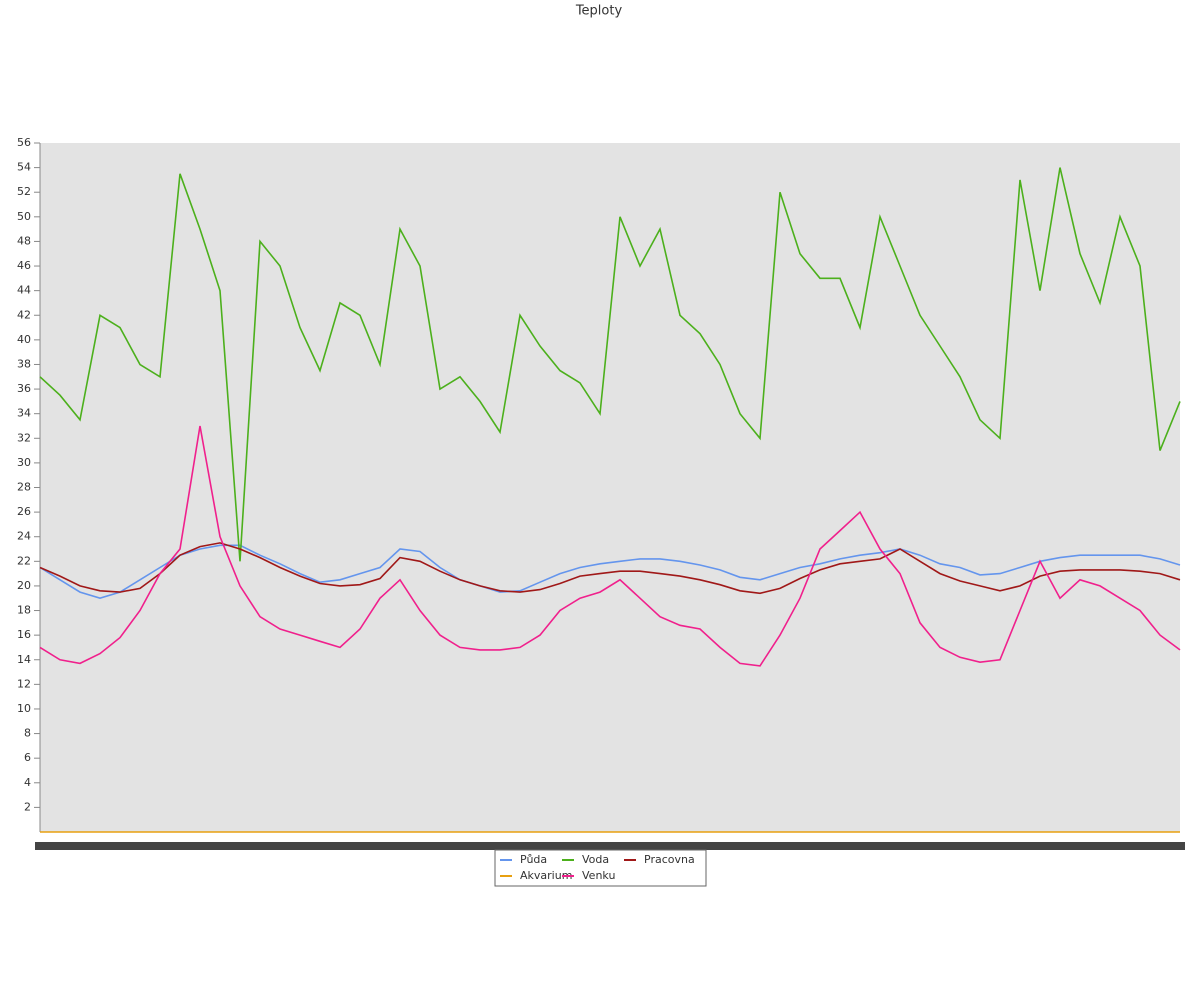 Image resolution: width=1200 pixels, height=1004 pixels. Describe the element at coordinates (24, 216) in the screenshot. I see `y-tick-label: 50` at that location.